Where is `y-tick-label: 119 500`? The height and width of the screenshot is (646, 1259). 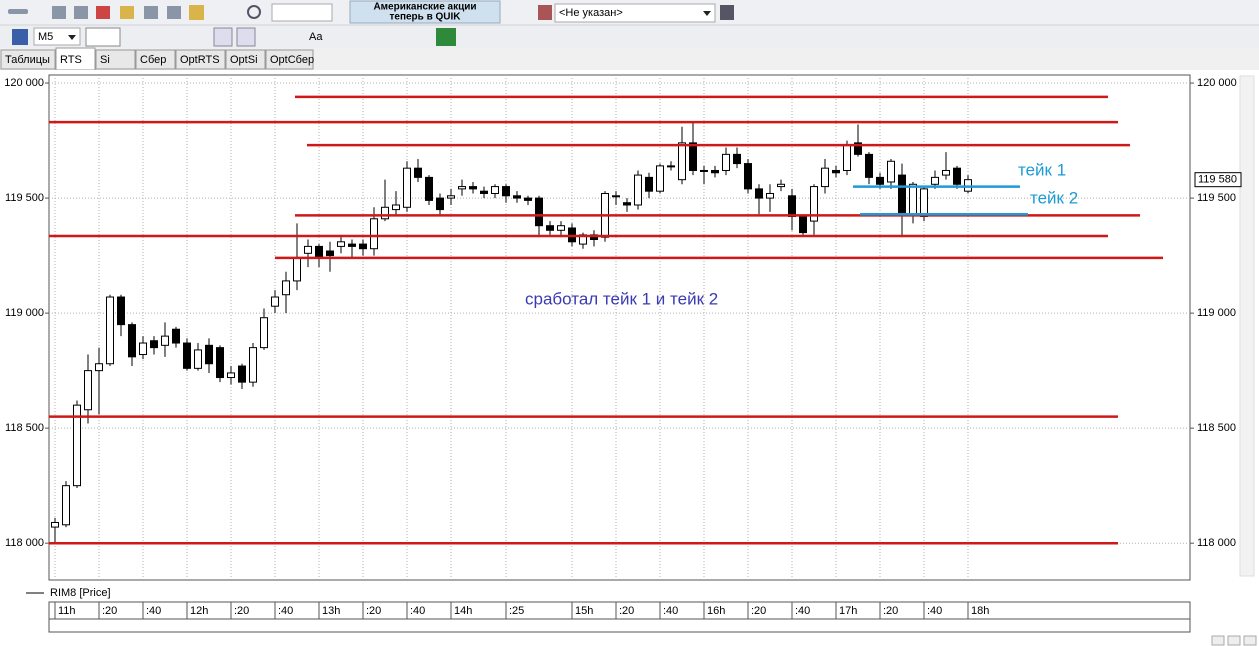
y-tick-label: 119 500 is located at coordinates (1216, 198).